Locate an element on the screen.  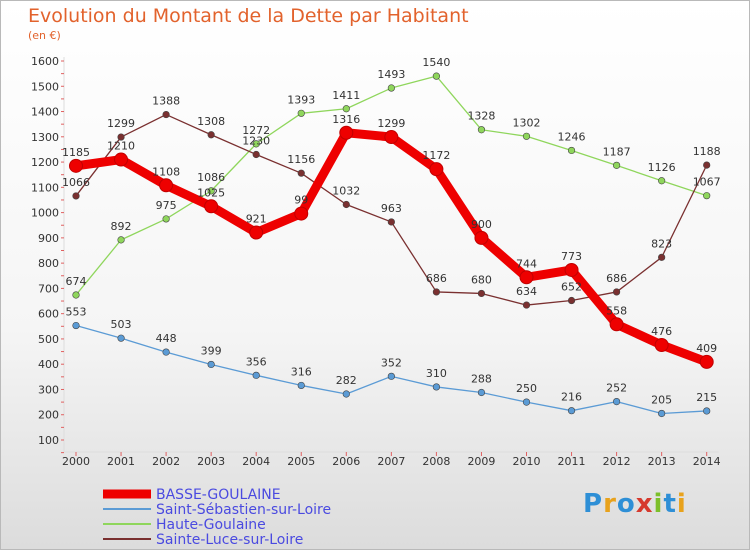
x-tick-label: 2010 is located at coordinates (527, 461).